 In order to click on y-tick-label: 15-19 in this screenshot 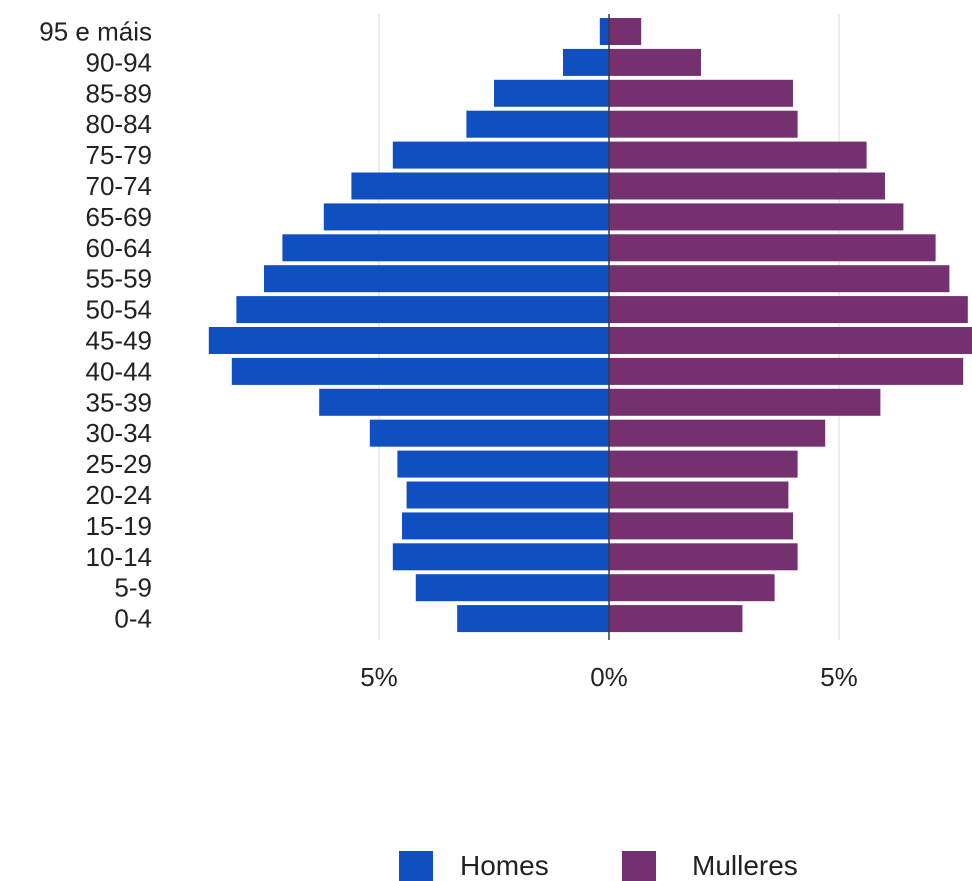, I will do `click(119, 526)`.